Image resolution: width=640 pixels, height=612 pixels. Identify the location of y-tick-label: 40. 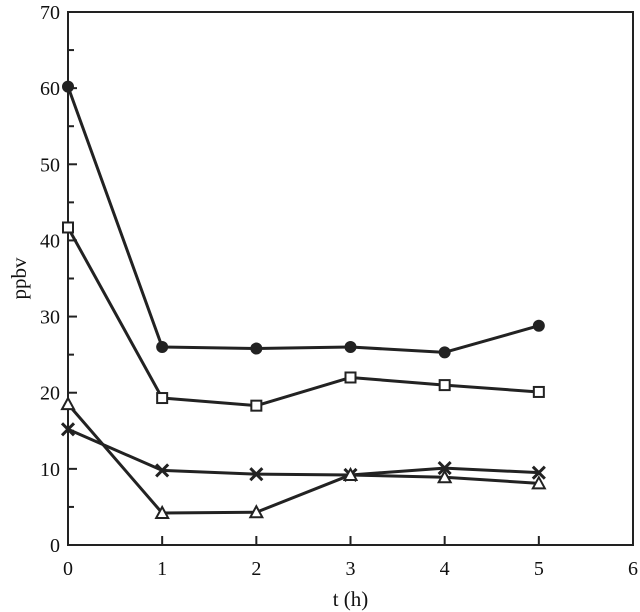
(50, 241).